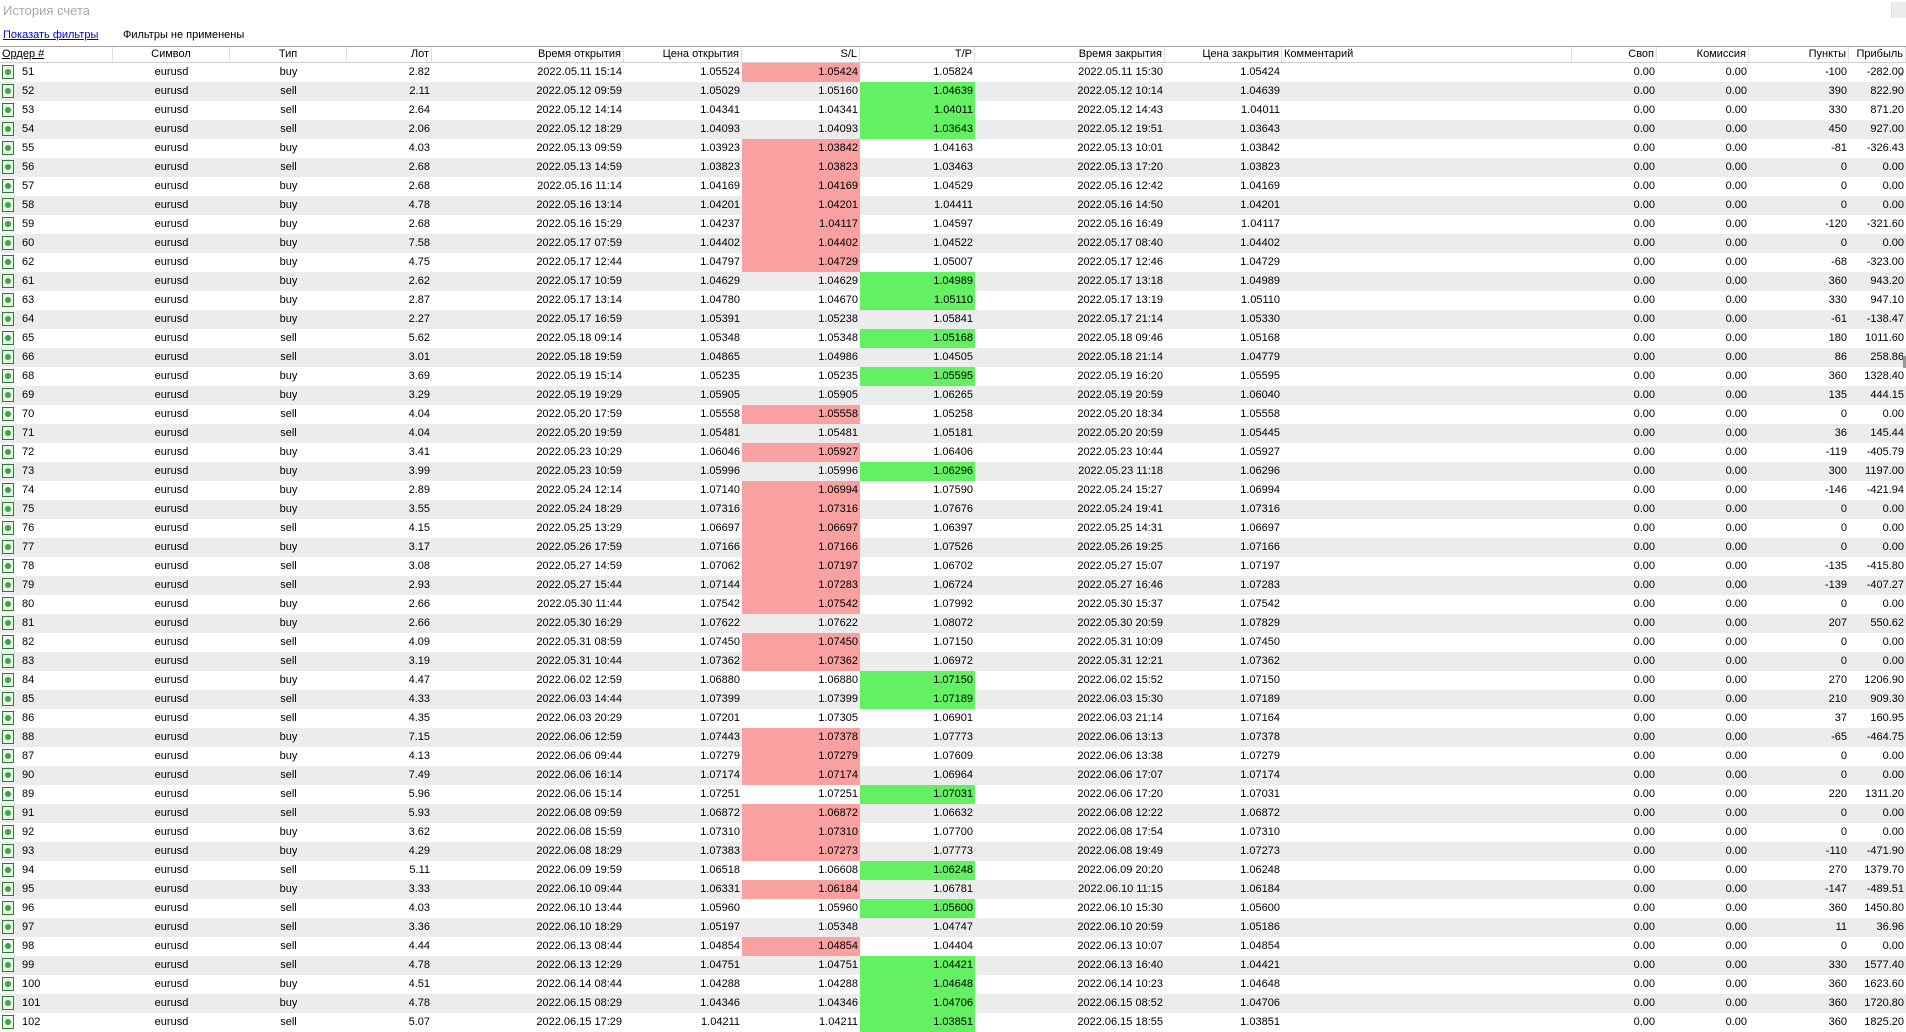 This screenshot has width=1906, height=1032. Describe the element at coordinates (720, 281) in the screenshot. I see `cell-open-price: 1.04629` at that location.